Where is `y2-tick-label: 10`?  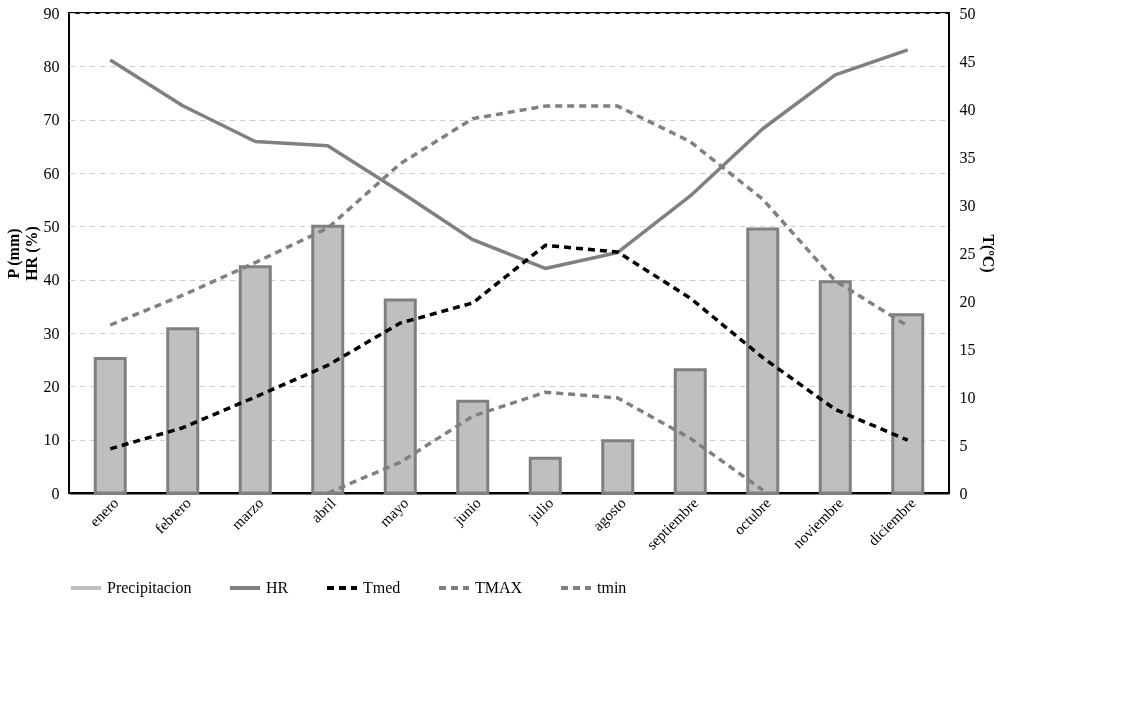 y2-tick-label: 10 is located at coordinates (967, 397).